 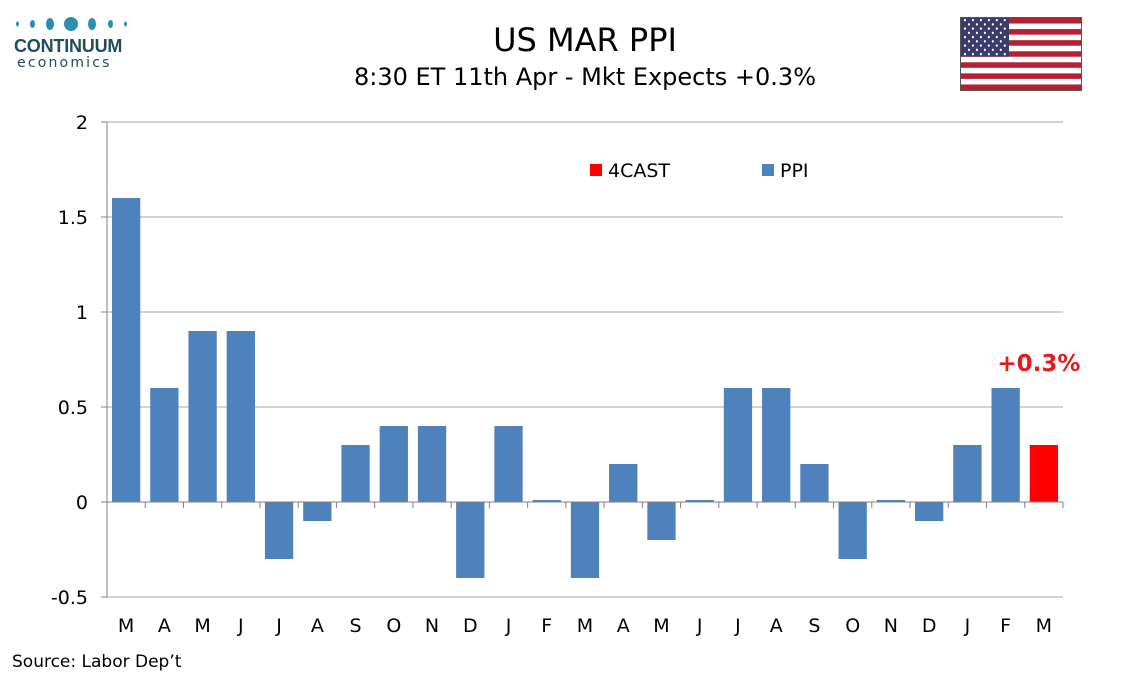 What do you see at coordinates (639, 171) in the screenshot?
I see `legend-label: 4CAST` at bounding box center [639, 171].